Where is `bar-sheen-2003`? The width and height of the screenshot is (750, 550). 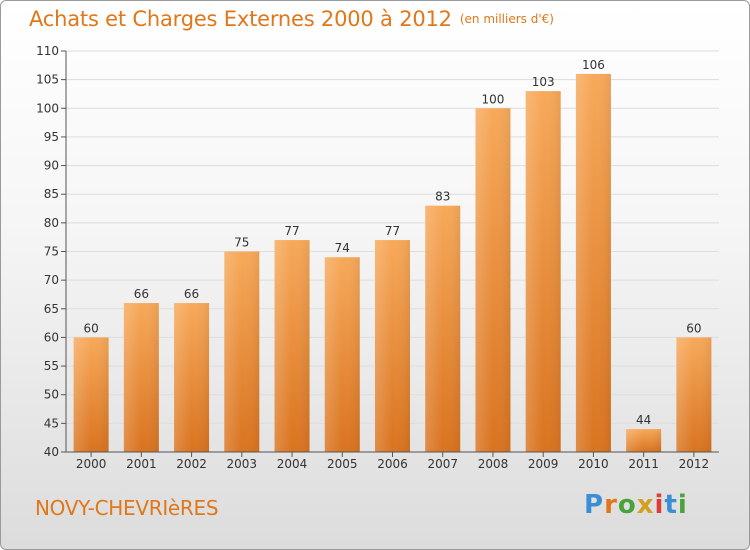 bar-sheen-2003 is located at coordinates (242, 351).